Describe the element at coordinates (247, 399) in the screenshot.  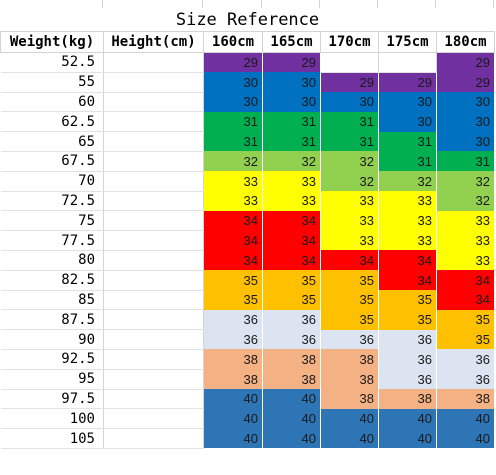
I see `table-row: 97.5 40 40 38 38 38` at that location.